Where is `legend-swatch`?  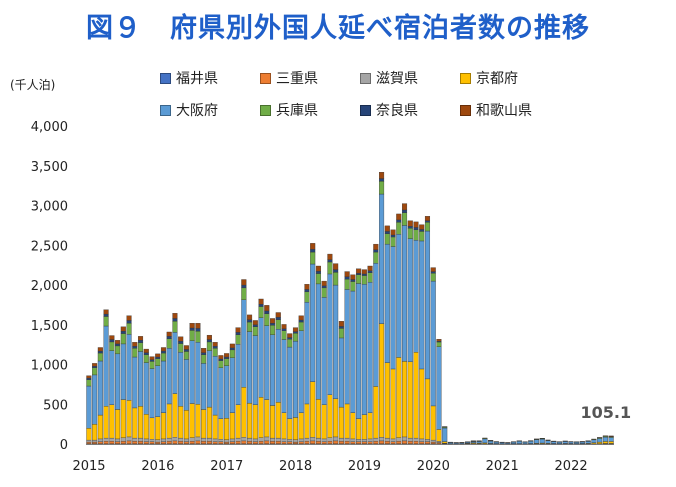 legend-swatch is located at coordinates (165, 78).